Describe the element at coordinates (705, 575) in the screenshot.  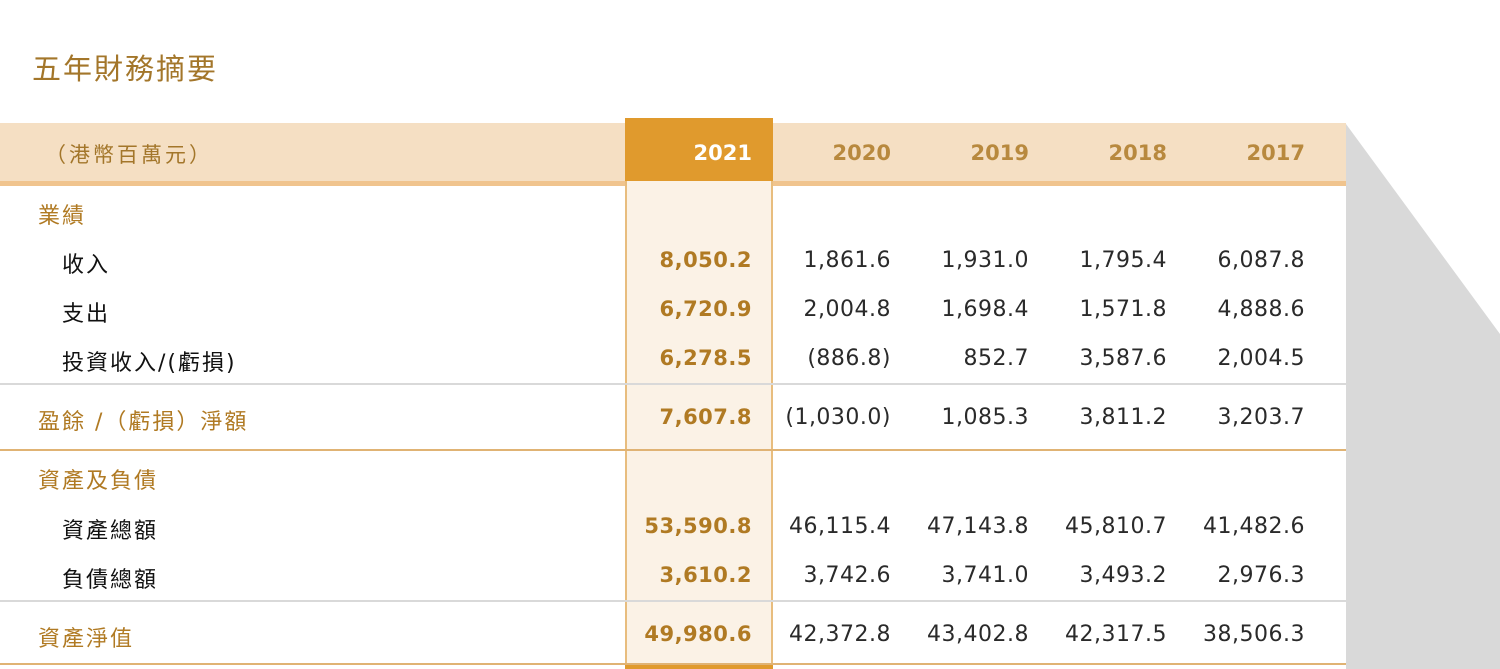
I see `cell-total-liabilities-2021: 3,610.2` at that location.